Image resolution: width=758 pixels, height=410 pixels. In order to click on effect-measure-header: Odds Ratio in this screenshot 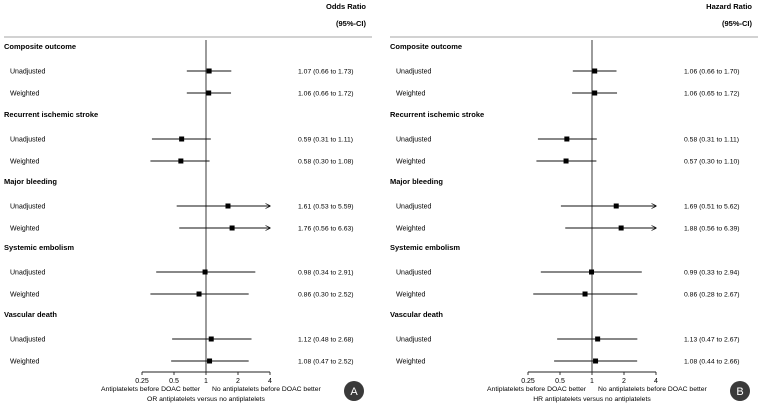, I will do `click(346, 6)`.